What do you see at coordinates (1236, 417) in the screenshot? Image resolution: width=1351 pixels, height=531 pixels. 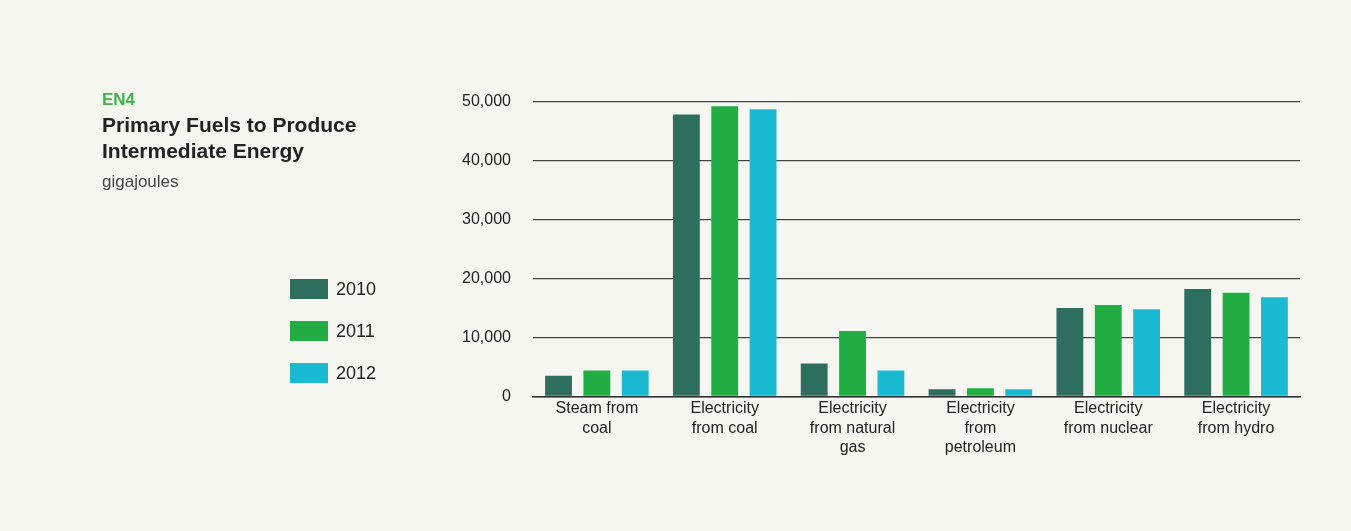 I see `x-tick-label: Electricity from hydro` at bounding box center [1236, 417].